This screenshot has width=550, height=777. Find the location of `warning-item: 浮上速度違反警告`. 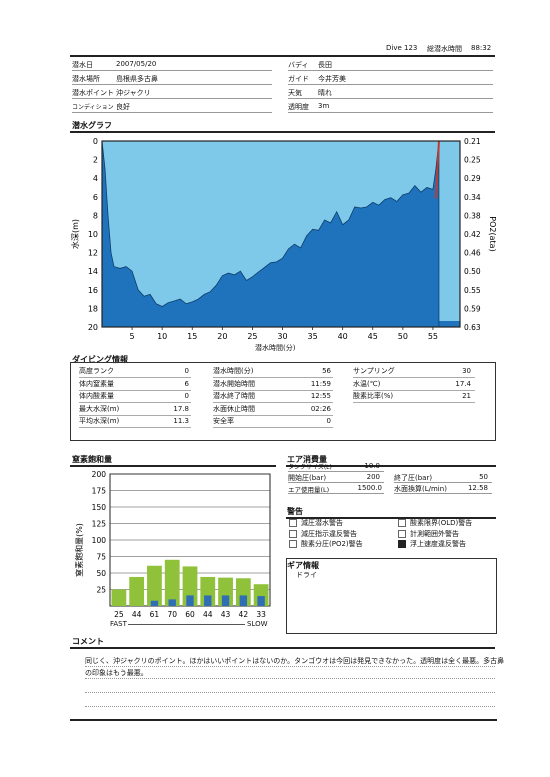

warning-item: 浮上速度違反警告 is located at coordinates (432, 544).